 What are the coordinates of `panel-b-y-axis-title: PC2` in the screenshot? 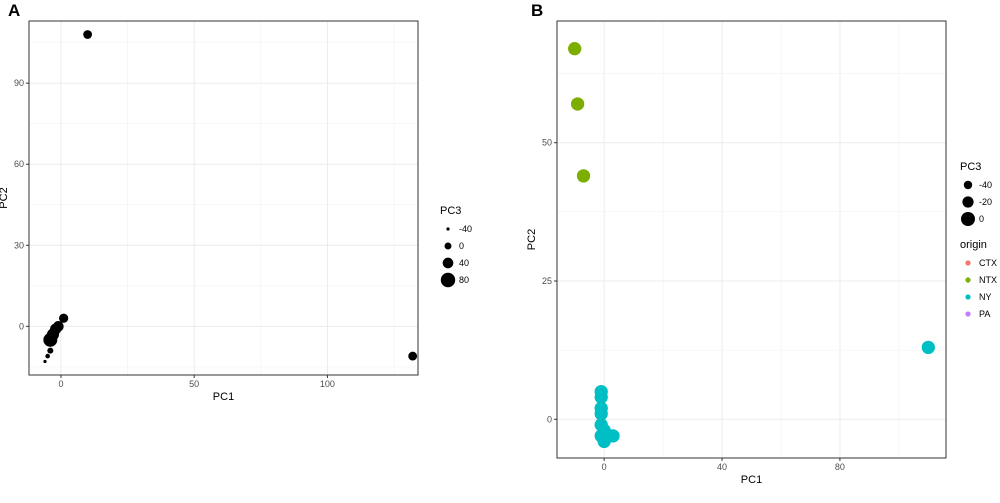 It's located at (532, 239).